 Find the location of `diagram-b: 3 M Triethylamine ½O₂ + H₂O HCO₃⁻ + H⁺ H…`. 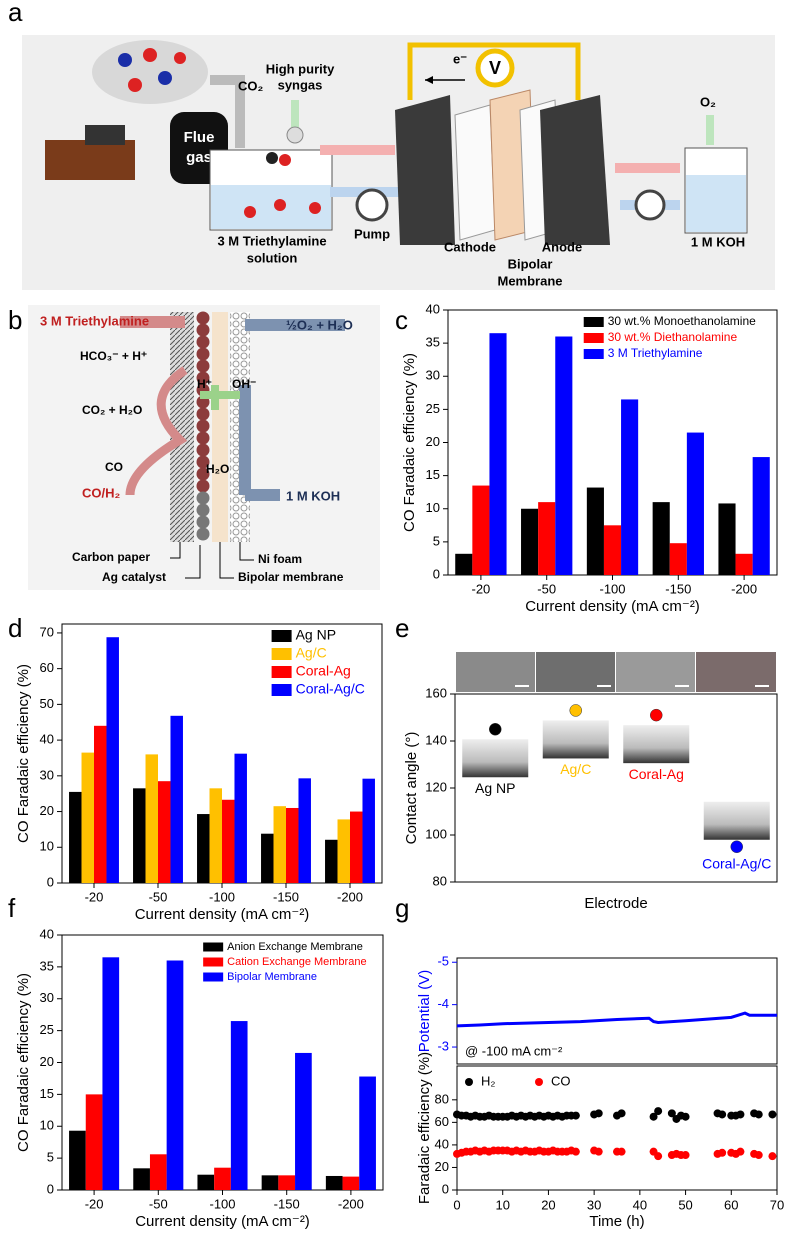

diagram-b: 3 M Triethylamine ½O₂ + H₂O HCO₃⁻ + H⁺ H… is located at coordinates (204, 447).